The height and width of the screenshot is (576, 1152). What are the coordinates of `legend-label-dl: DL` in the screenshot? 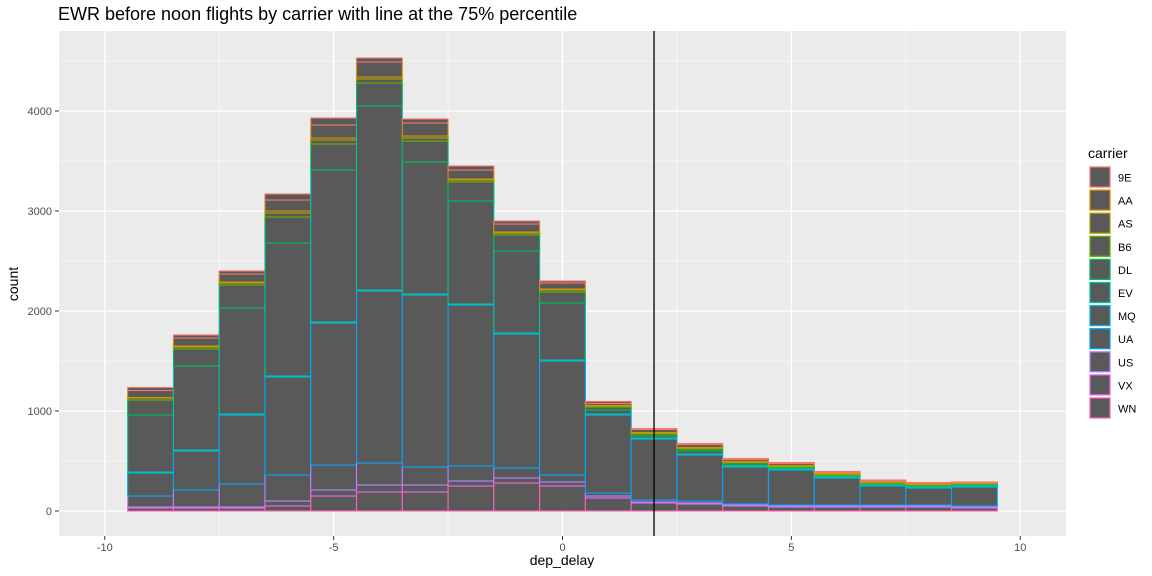 It's located at (1125, 271).